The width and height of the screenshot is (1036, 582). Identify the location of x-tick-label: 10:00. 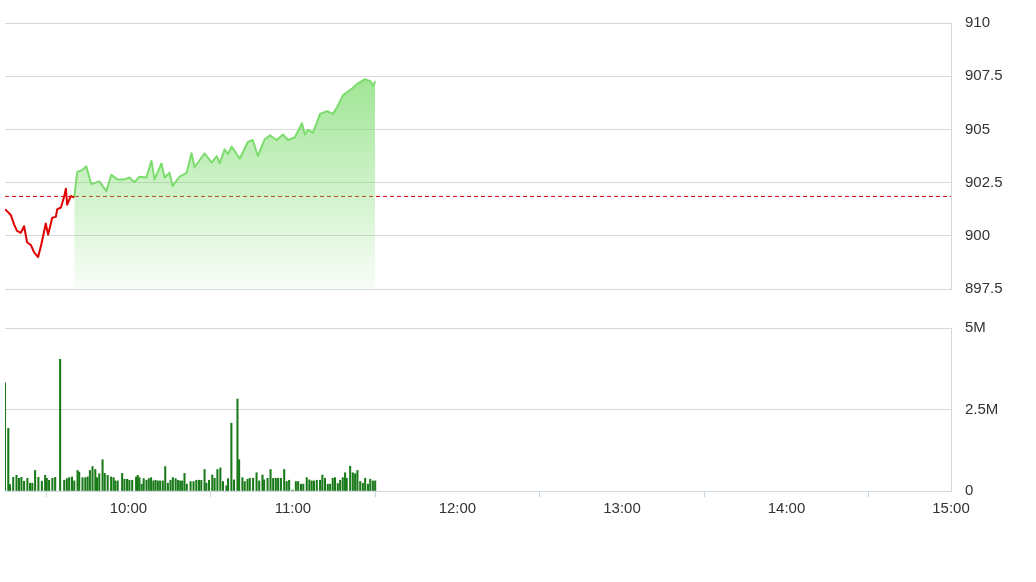
(128, 508).